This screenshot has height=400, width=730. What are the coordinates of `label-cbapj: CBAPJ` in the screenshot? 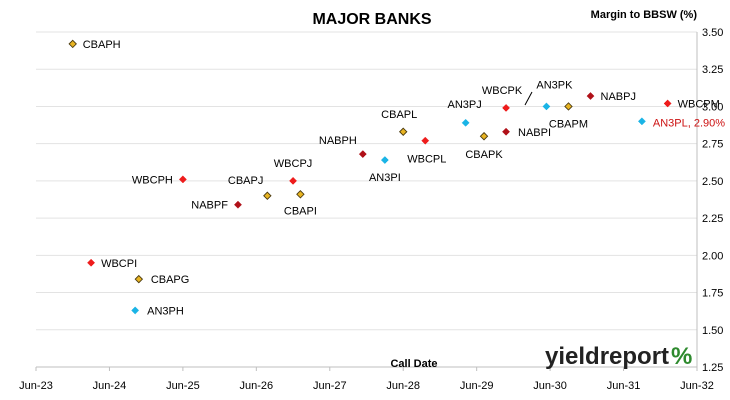 It's located at (245, 181).